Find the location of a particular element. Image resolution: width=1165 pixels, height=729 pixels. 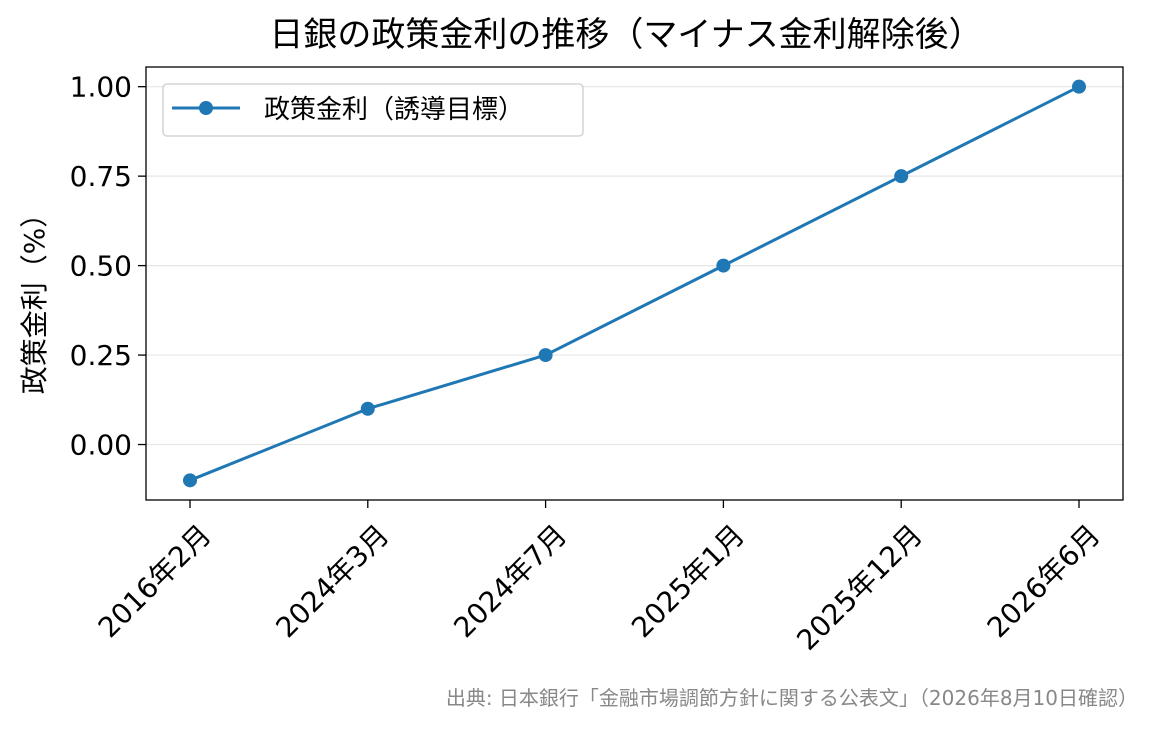

y-tick-label: 0.25 is located at coordinates (101, 355).